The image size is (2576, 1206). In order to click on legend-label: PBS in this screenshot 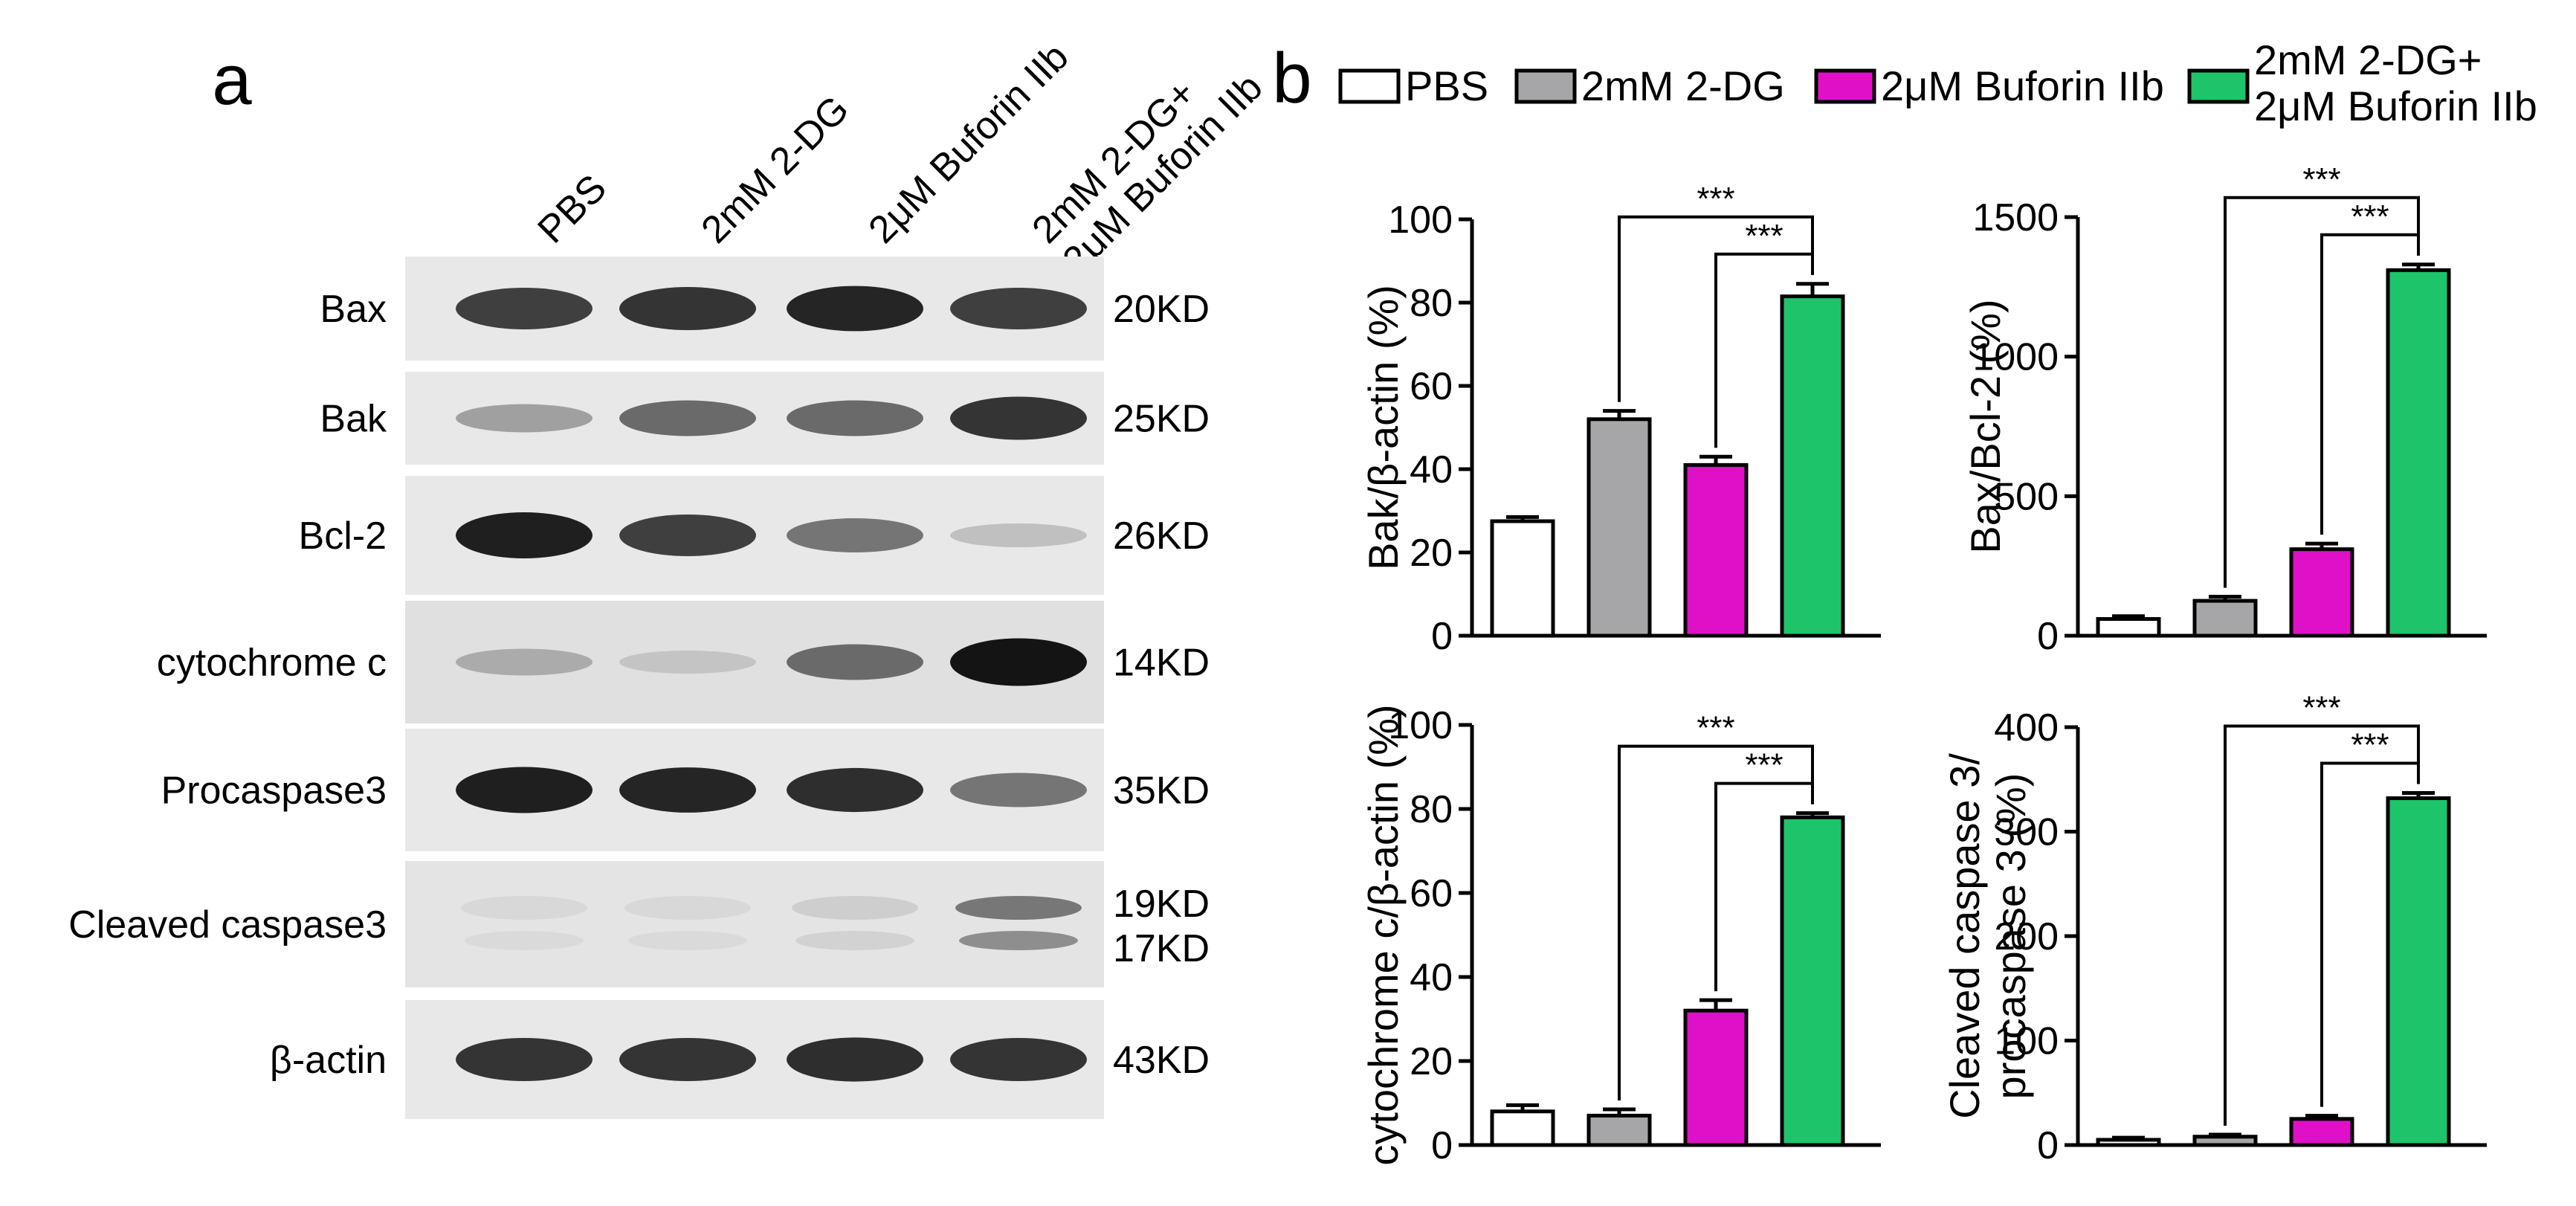, I will do `click(1446, 85)`.